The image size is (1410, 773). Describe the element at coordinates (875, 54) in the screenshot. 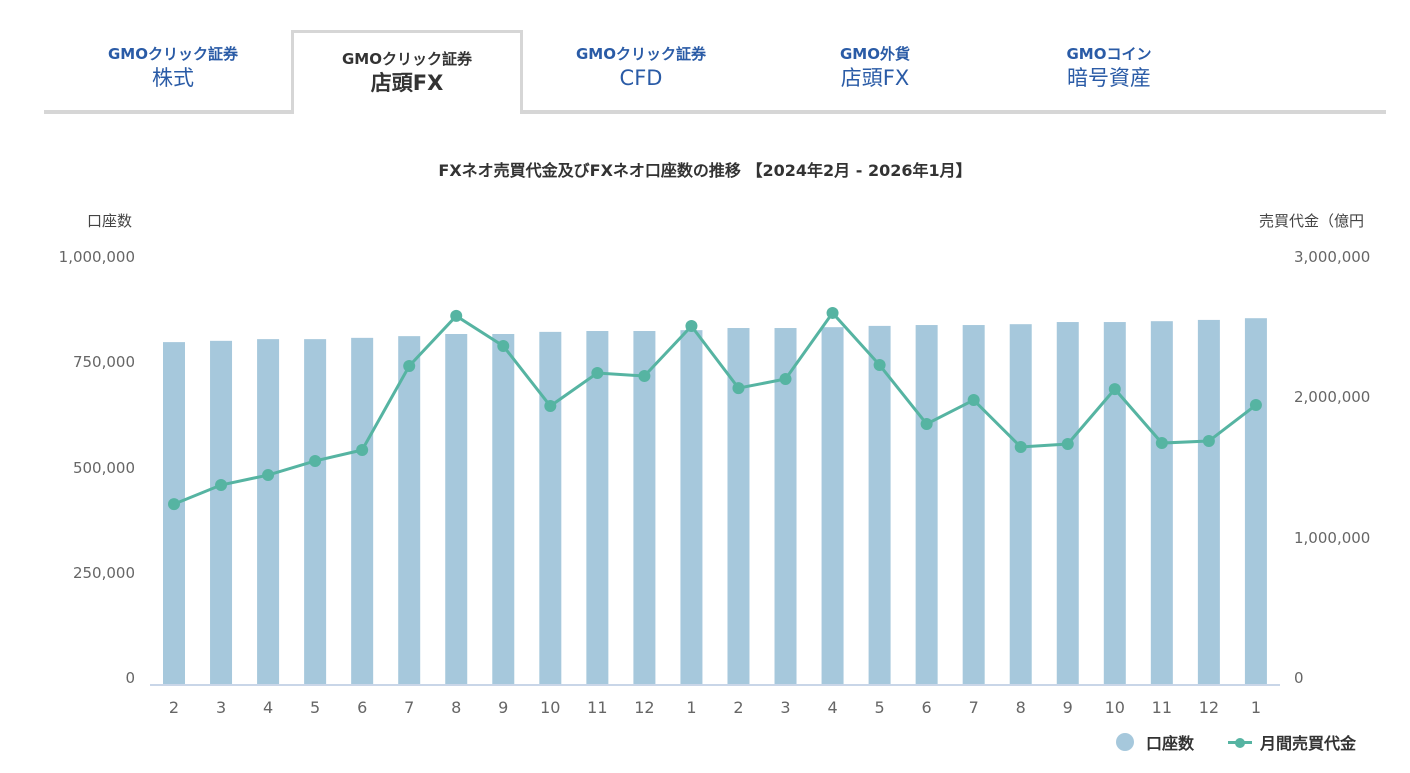

I see `tab-sub-label: GMO外貨` at that location.